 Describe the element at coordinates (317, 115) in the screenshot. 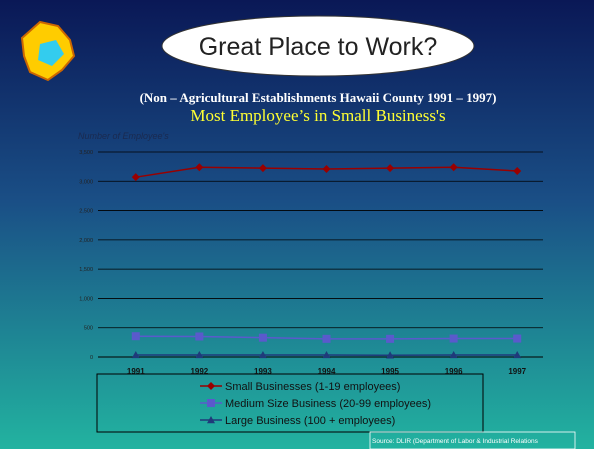

I see `slide-heading: Most Employee’s in Small Business's` at that location.